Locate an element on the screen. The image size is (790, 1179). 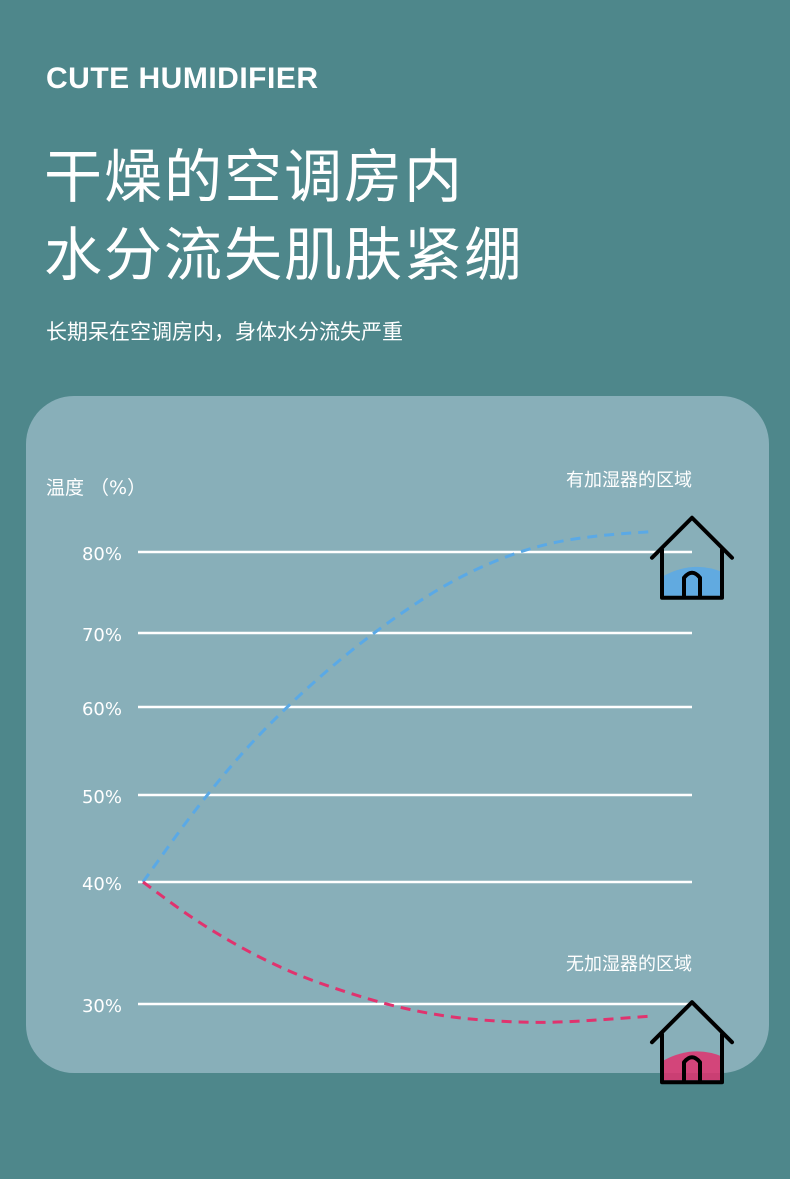
brand-title: CUTE HUMIDIFIER is located at coordinates (182, 78).